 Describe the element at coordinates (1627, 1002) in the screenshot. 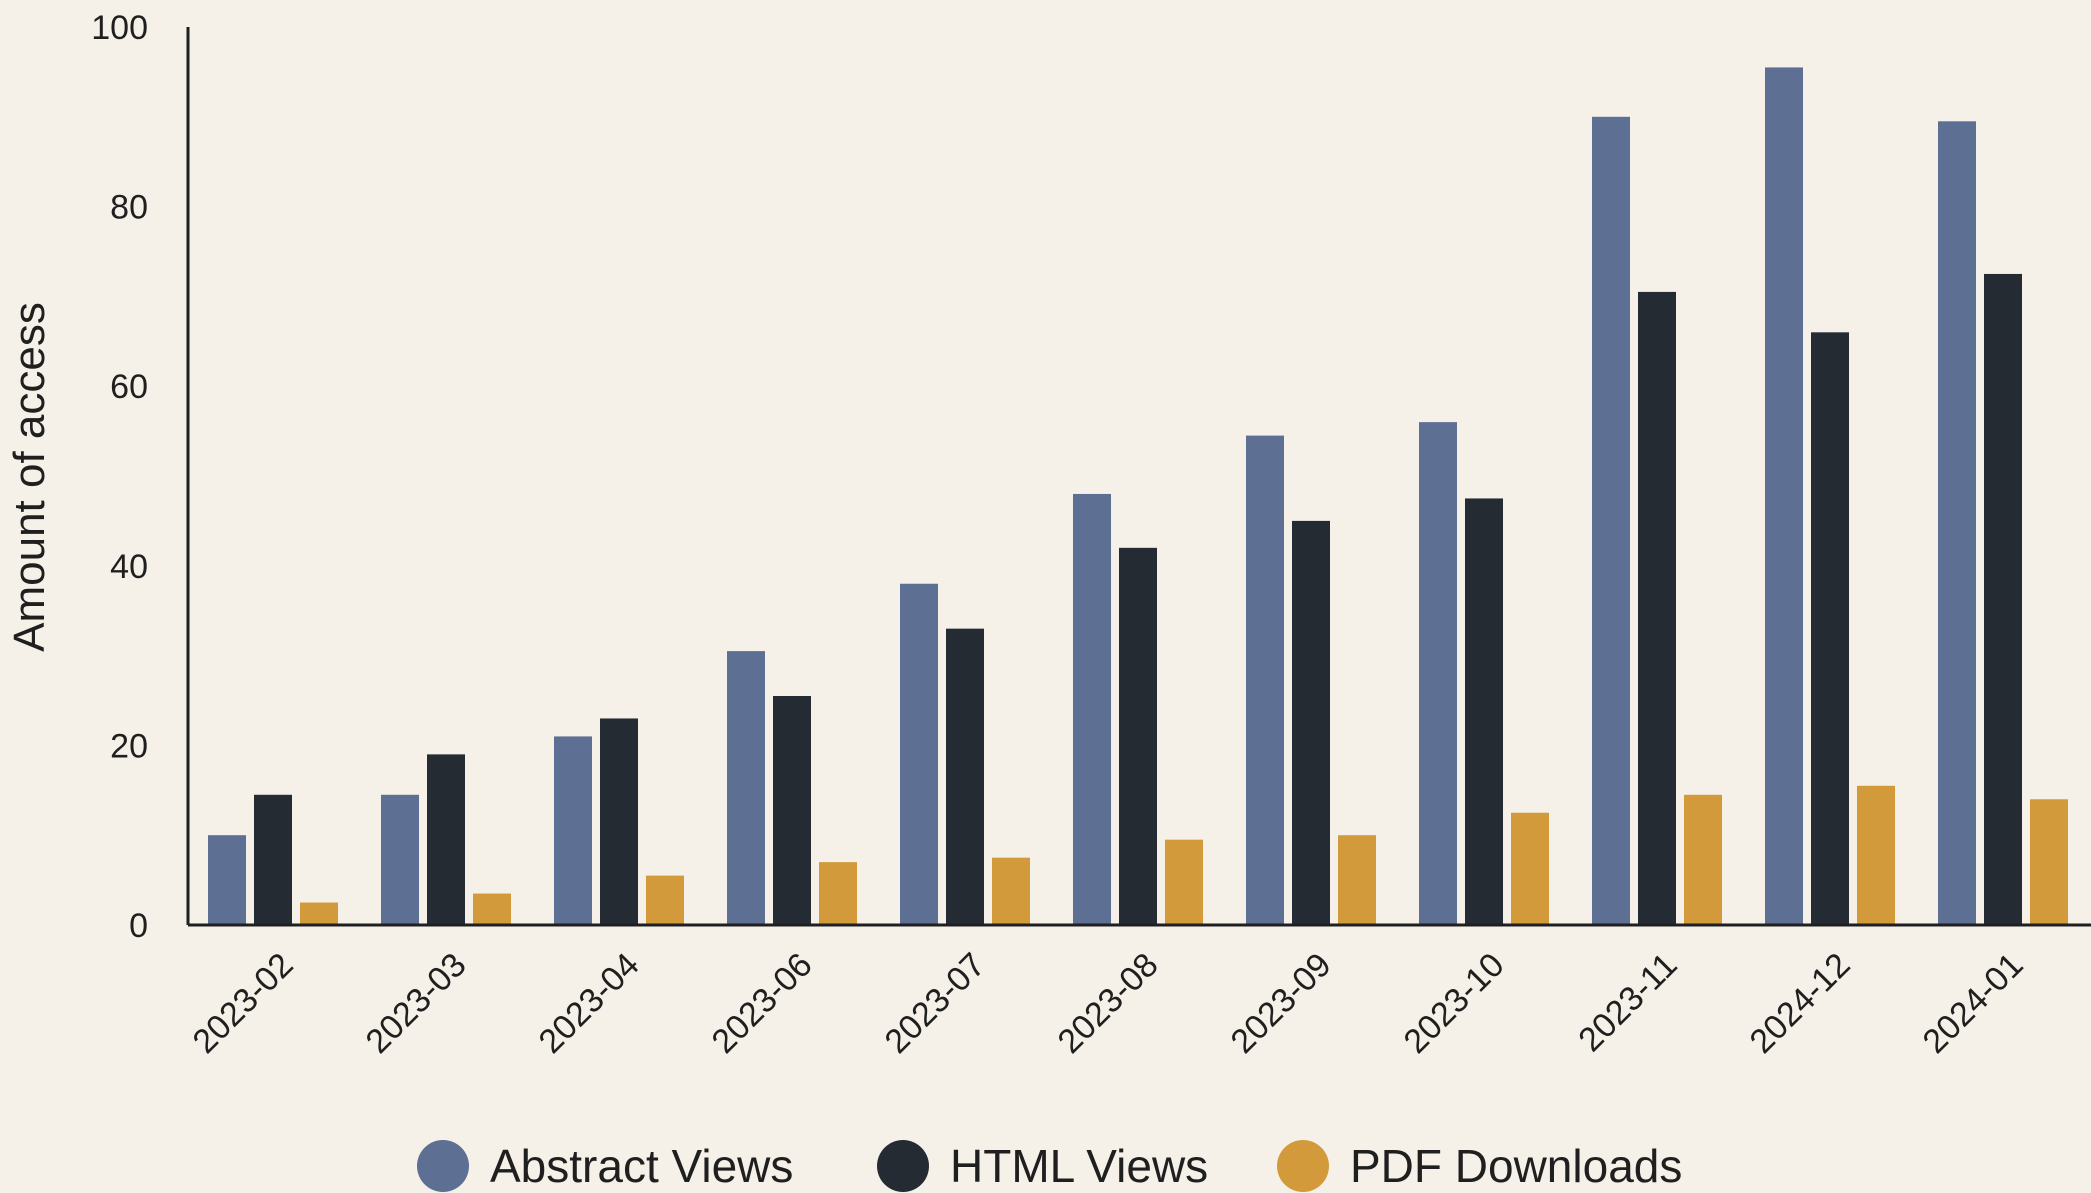

I see `x-tick-label: 2023-11` at that location.